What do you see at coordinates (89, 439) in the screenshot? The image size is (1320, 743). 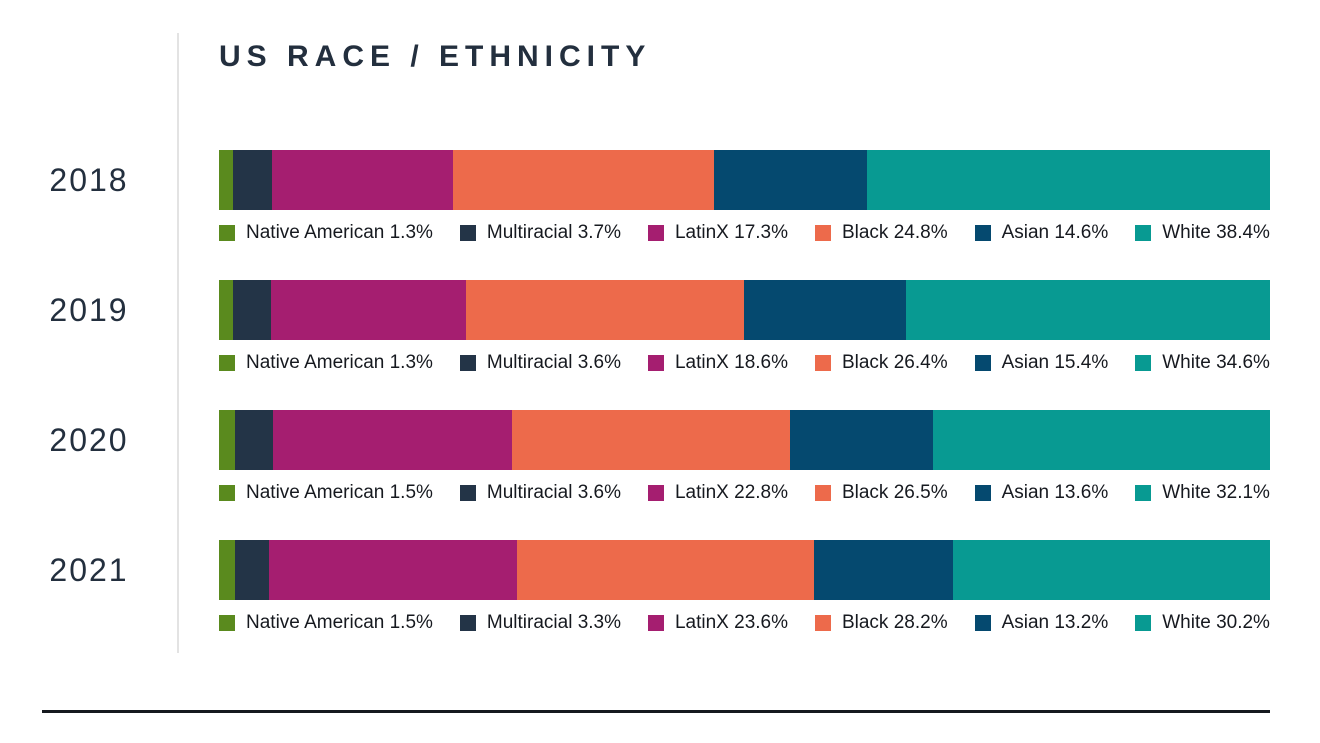 I see `year-label: 2020` at bounding box center [89, 439].